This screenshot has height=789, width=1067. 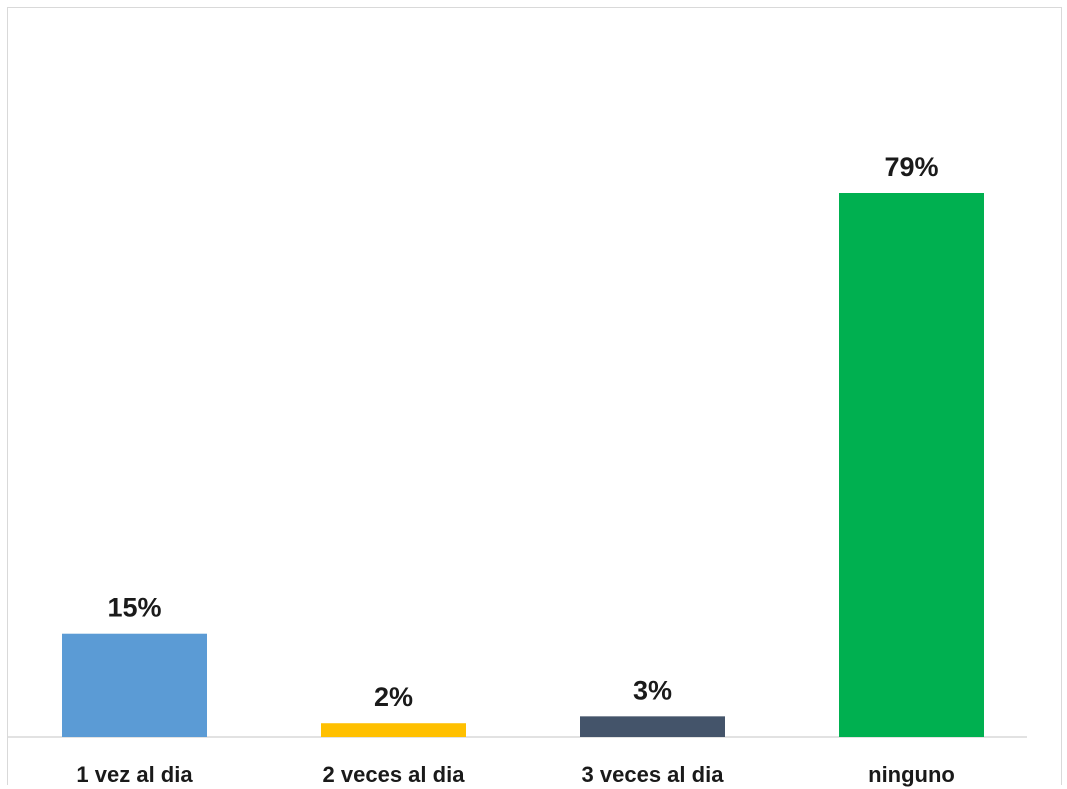 What do you see at coordinates (652, 690) in the screenshot?
I see `data-label-3: 3%` at bounding box center [652, 690].